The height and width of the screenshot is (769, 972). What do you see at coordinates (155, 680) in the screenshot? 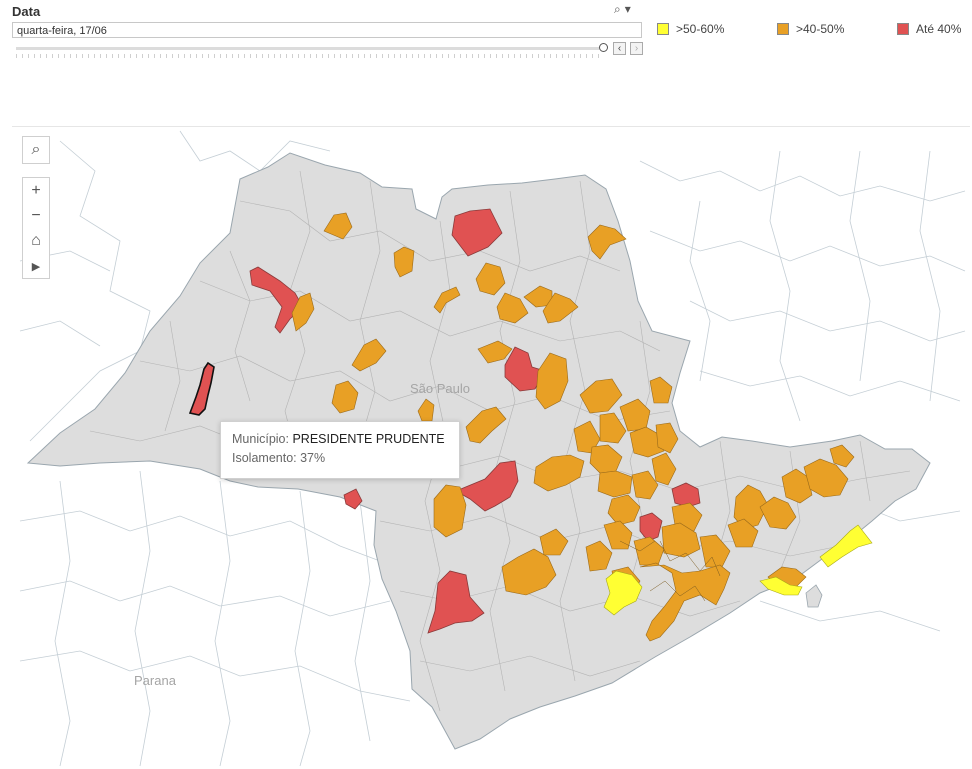
I see `state-label-parana: Parana` at bounding box center [155, 680].